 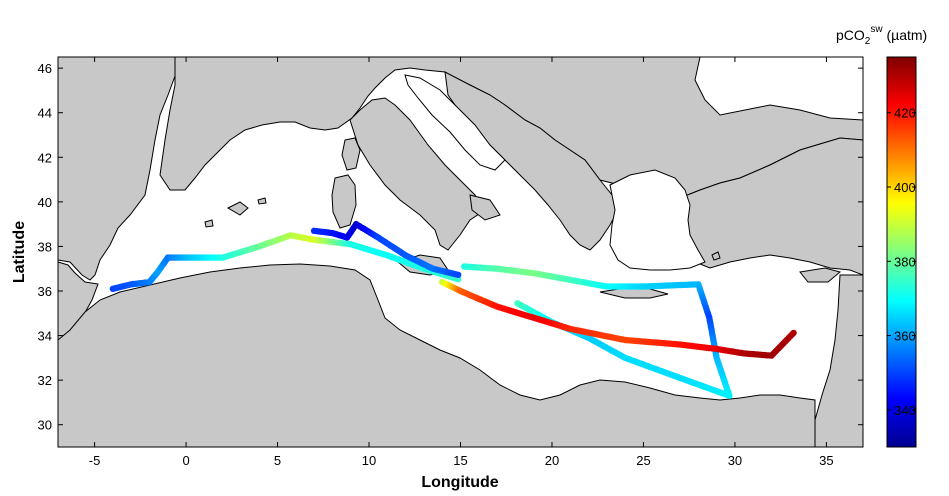 I want to click on colorbar-tick-label: 420, so click(x=905, y=113).